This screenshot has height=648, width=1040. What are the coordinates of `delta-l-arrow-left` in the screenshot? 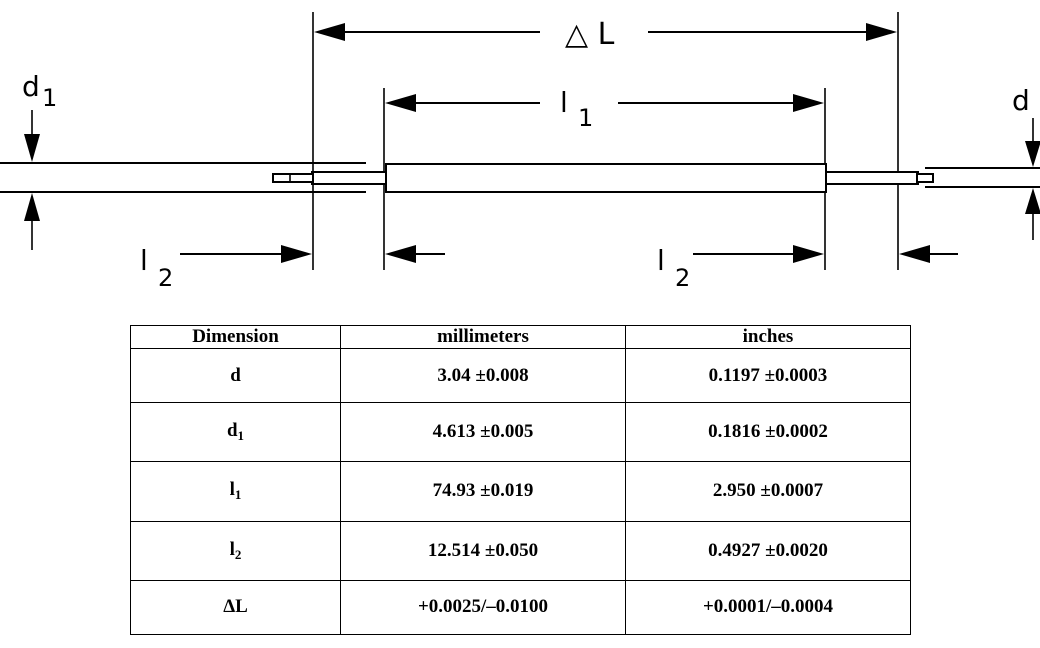 It's located at (329, 32).